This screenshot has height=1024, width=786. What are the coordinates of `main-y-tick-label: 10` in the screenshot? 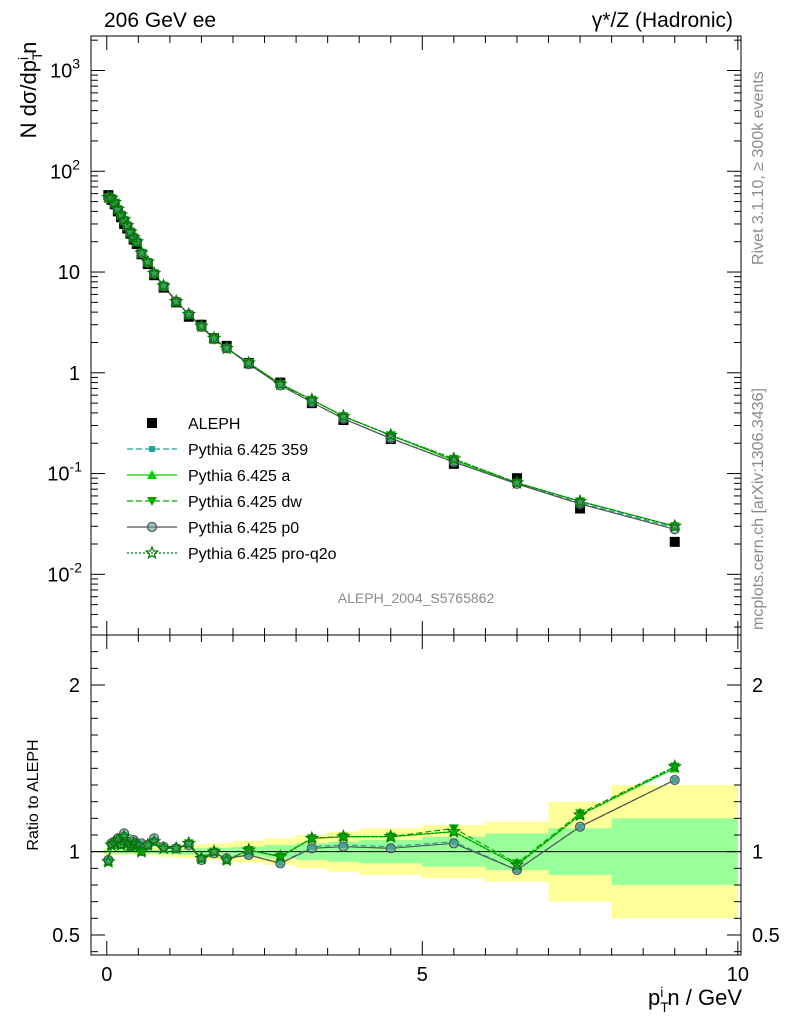 It's located at (69, 273).